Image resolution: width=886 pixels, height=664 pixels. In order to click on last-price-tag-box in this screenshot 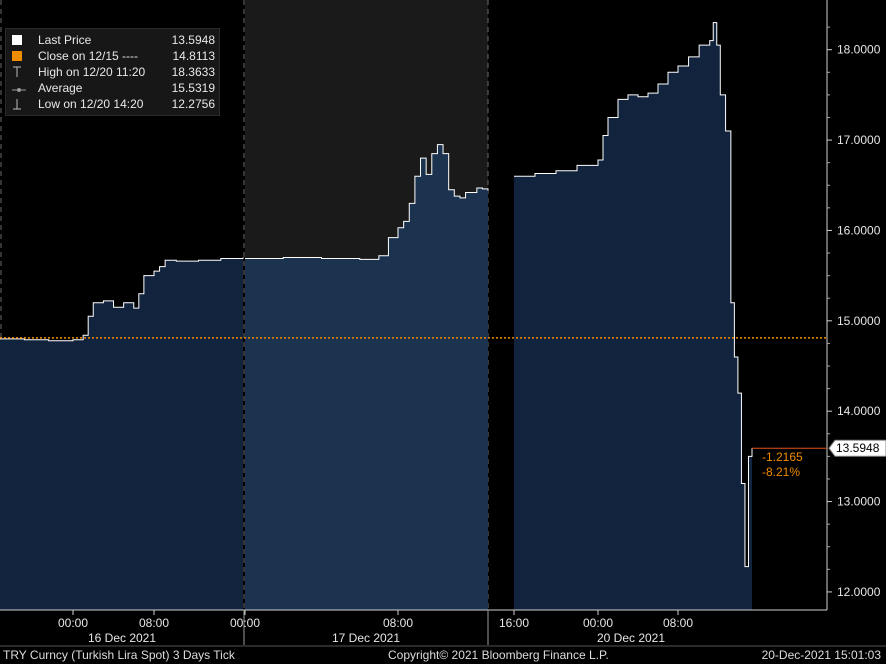, I will do `click(857, 448)`.